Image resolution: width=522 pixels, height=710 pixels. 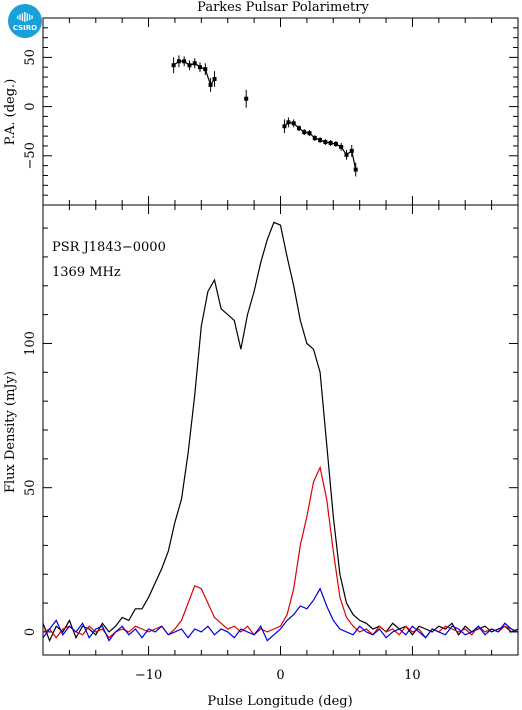 What do you see at coordinates (10, 432) in the screenshot?
I see `flux-y-axis-label: Flux Density (mJy)` at bounding box center [10, 432].